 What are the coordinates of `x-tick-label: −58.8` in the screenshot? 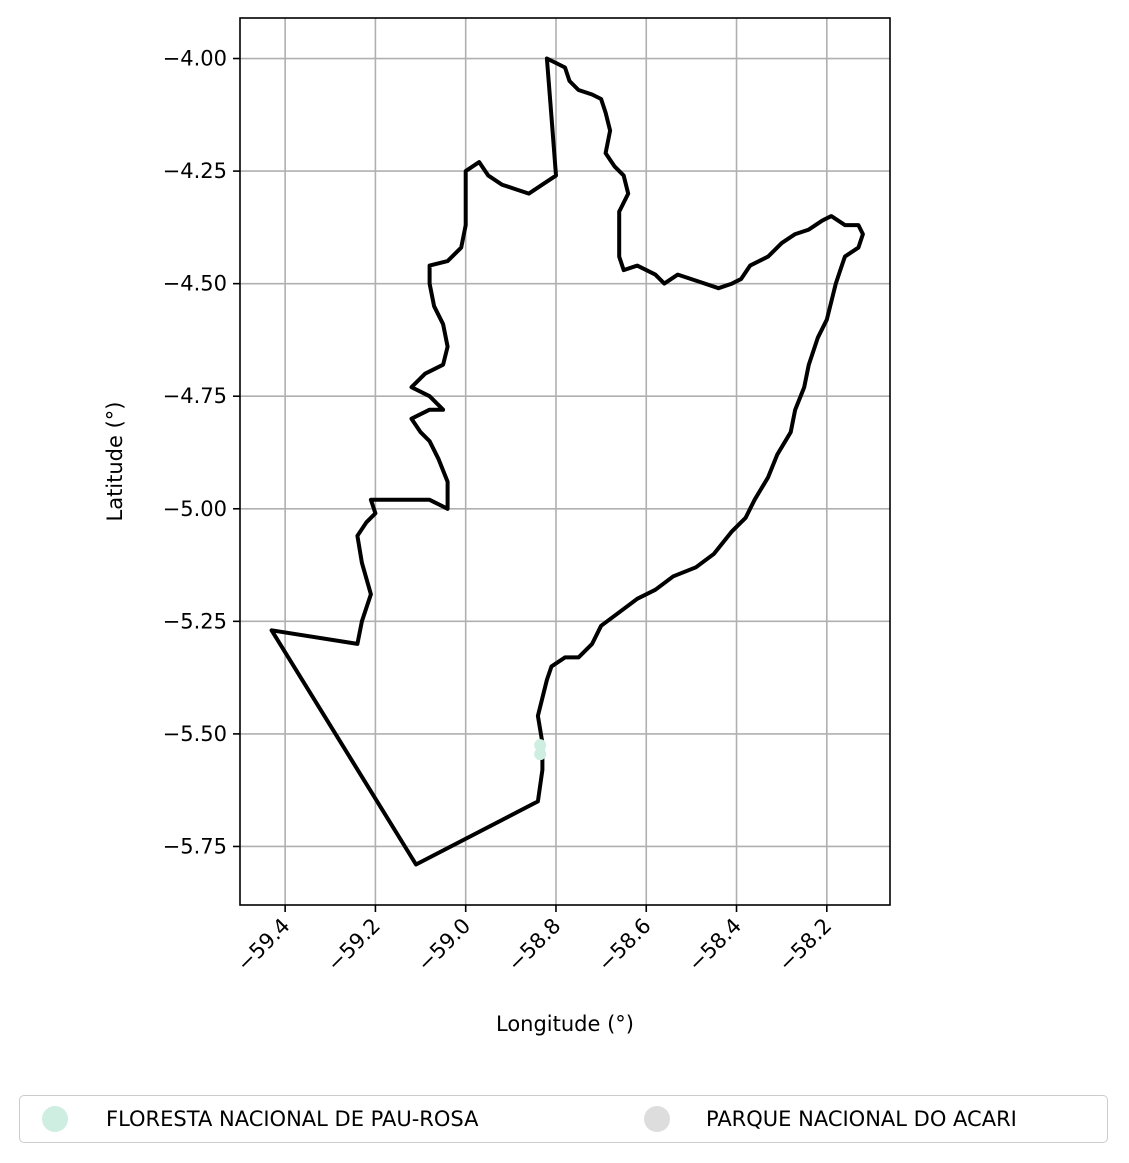 It's located at (534, 945).